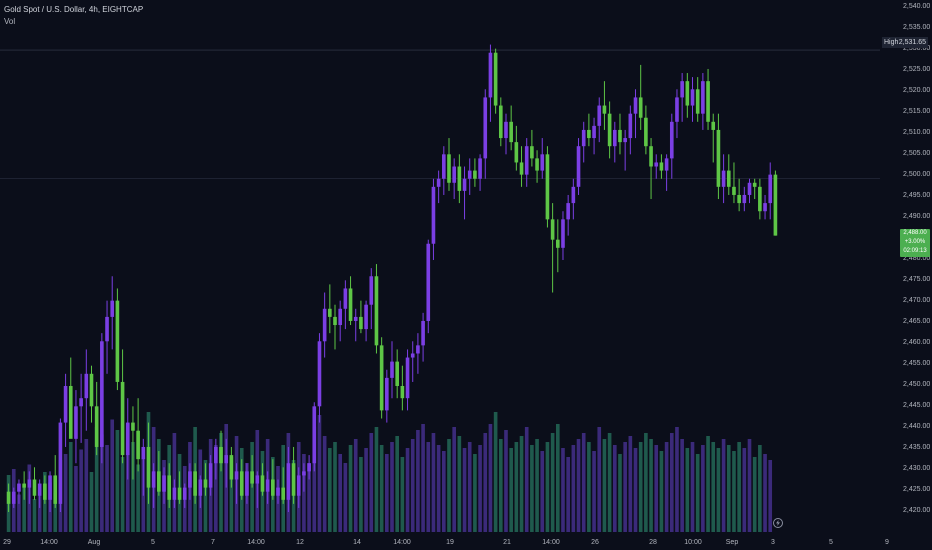  I want to click on price-tick-label: 2,475.00, so click(916, 279).